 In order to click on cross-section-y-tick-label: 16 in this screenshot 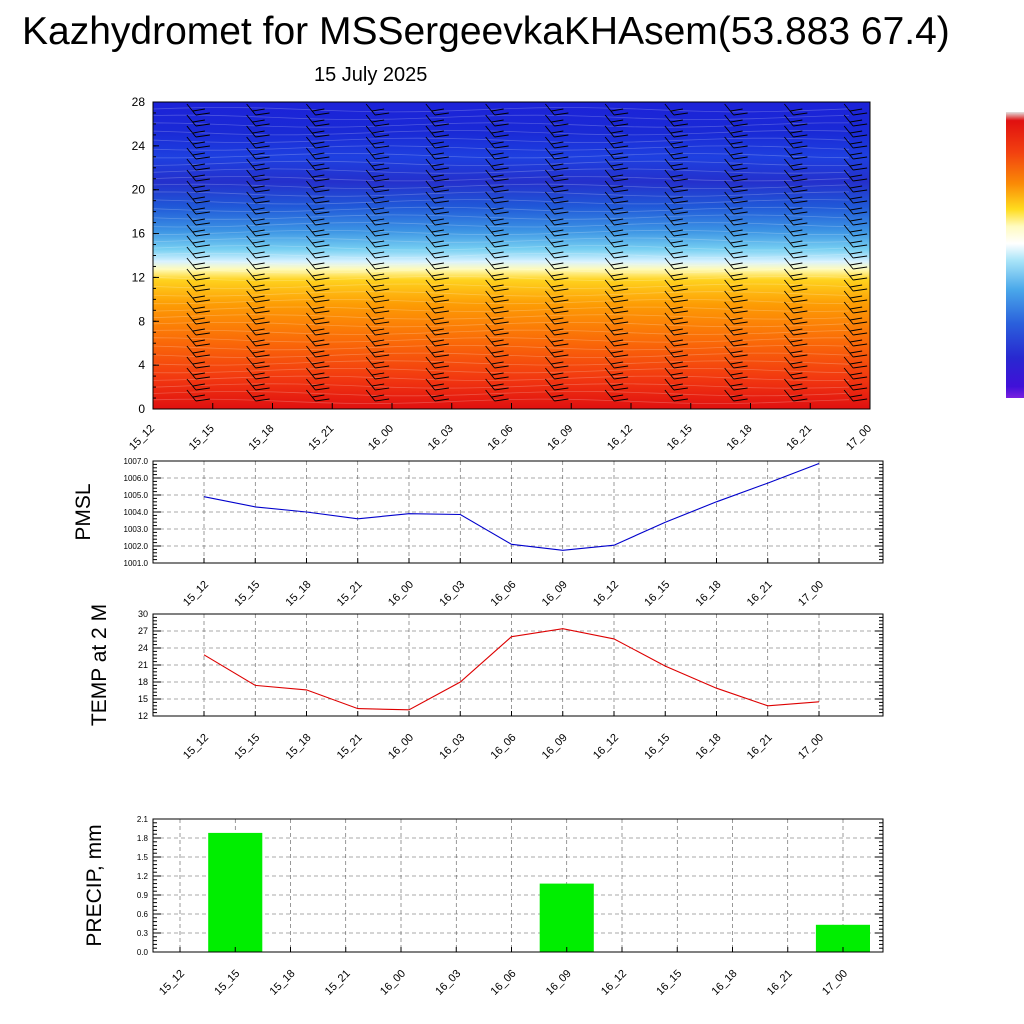, I will do `click(139, 234)`.